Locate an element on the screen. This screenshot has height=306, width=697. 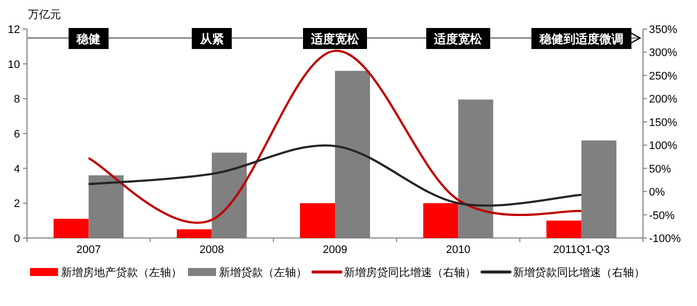
x-tick-label: 2011Q1-Q3 is located at coordinates (581, 250).